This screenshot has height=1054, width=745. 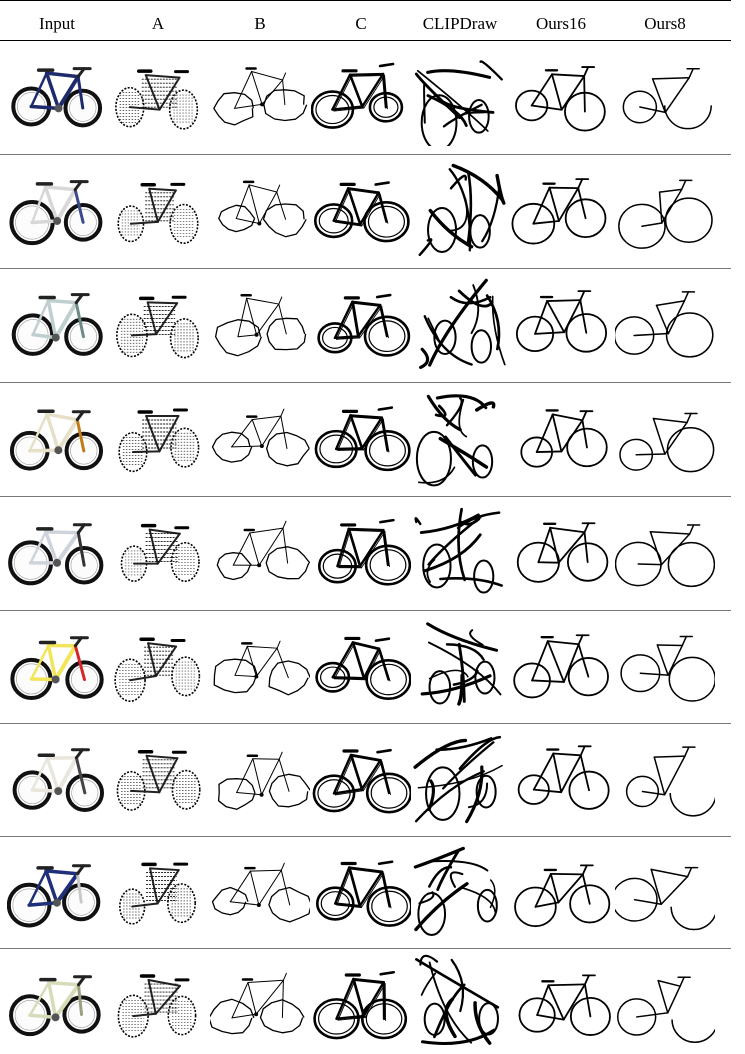 I want to click on column-header-b: B, so click(x=260, y=24).